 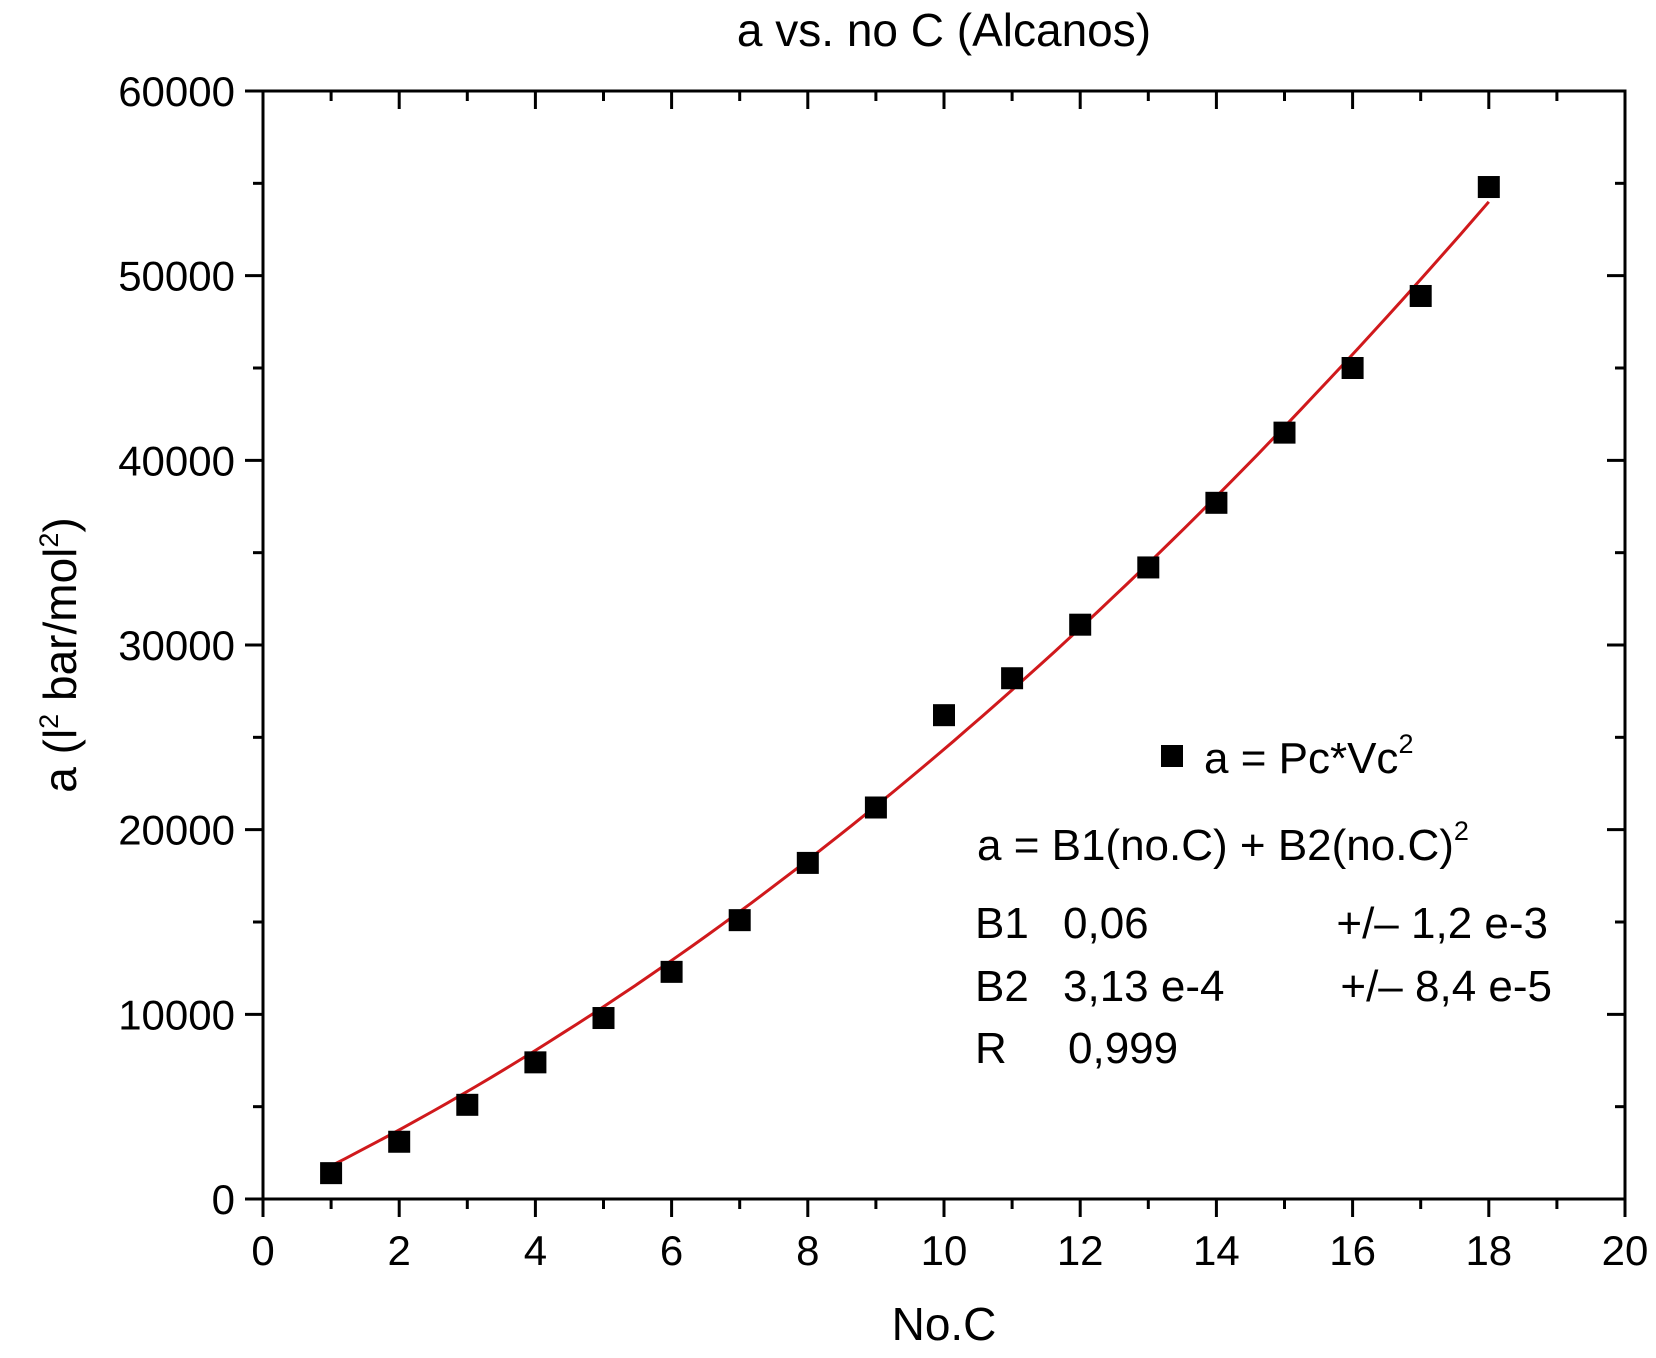 I want to click on param-r-name: R, so click(x=991, y=1048).